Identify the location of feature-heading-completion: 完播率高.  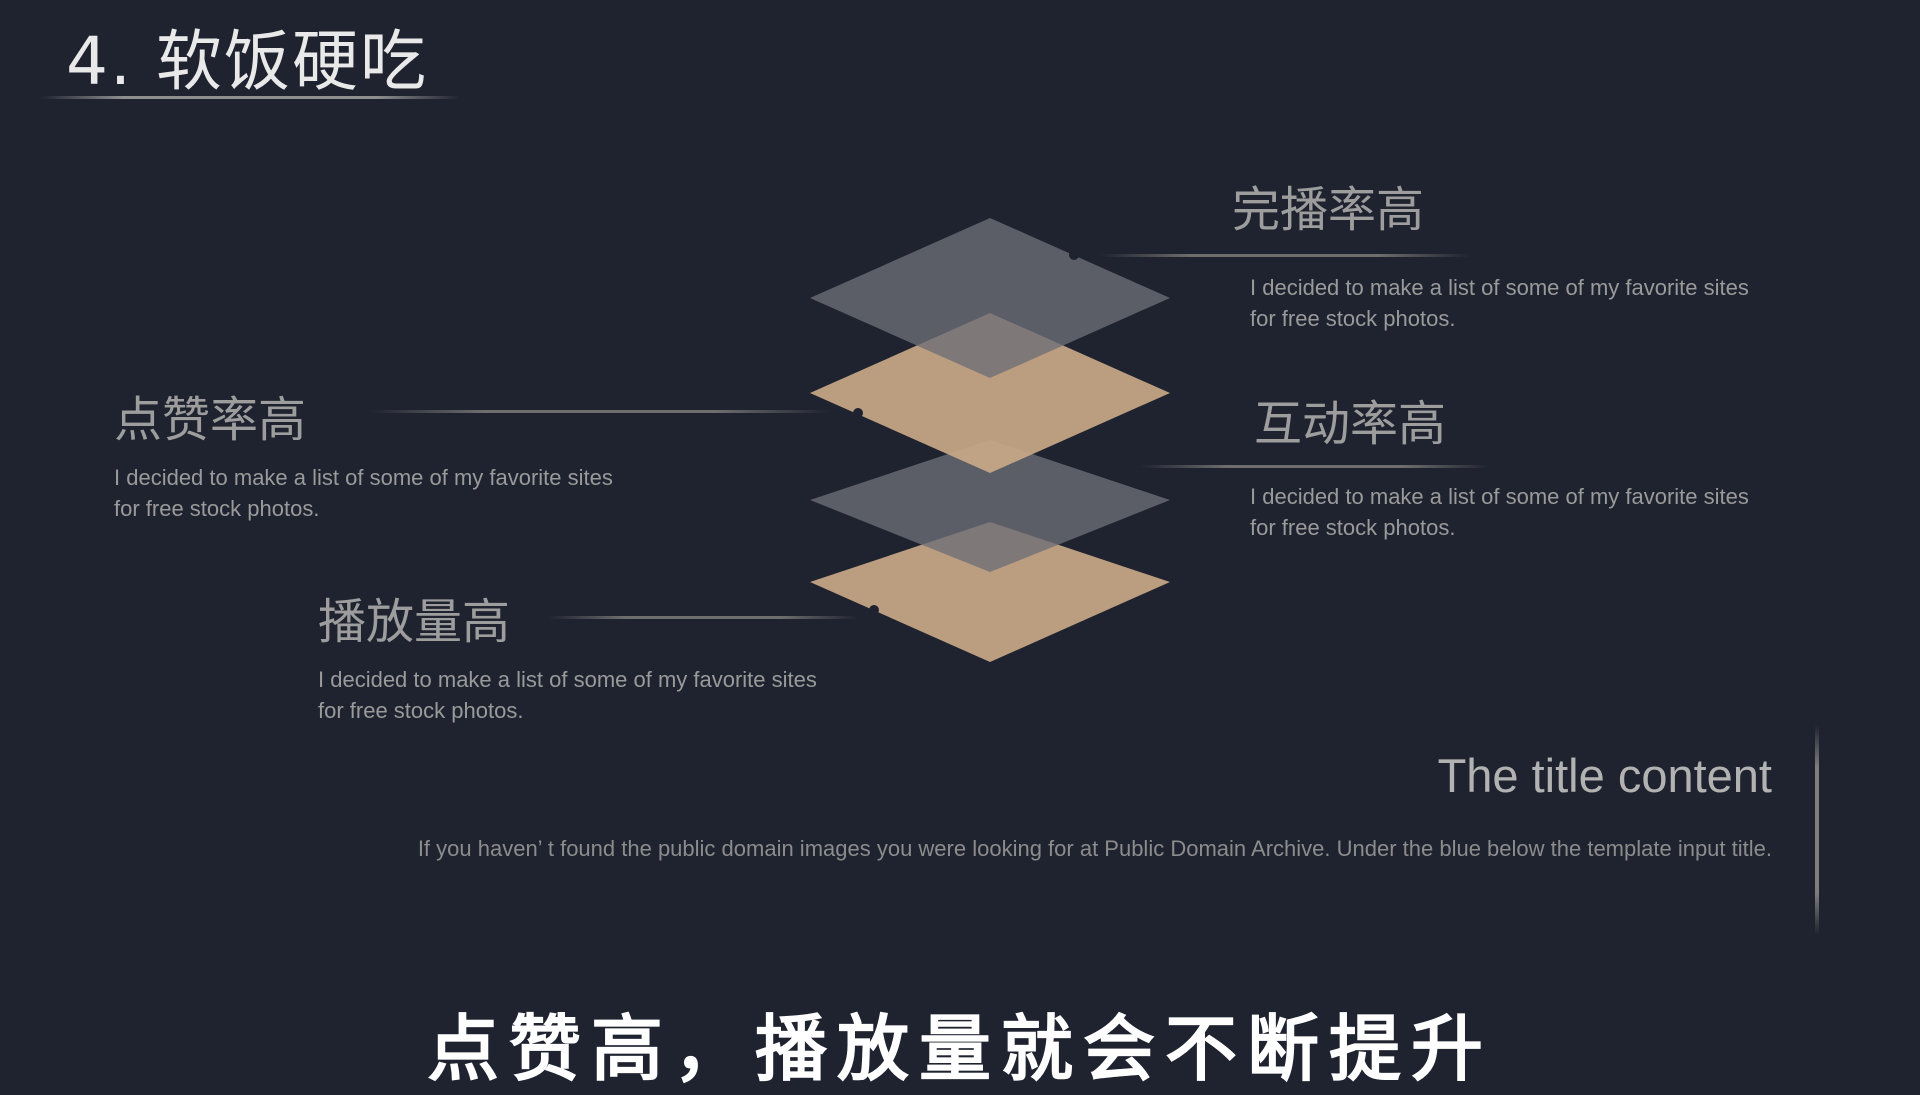
(1328, 210).